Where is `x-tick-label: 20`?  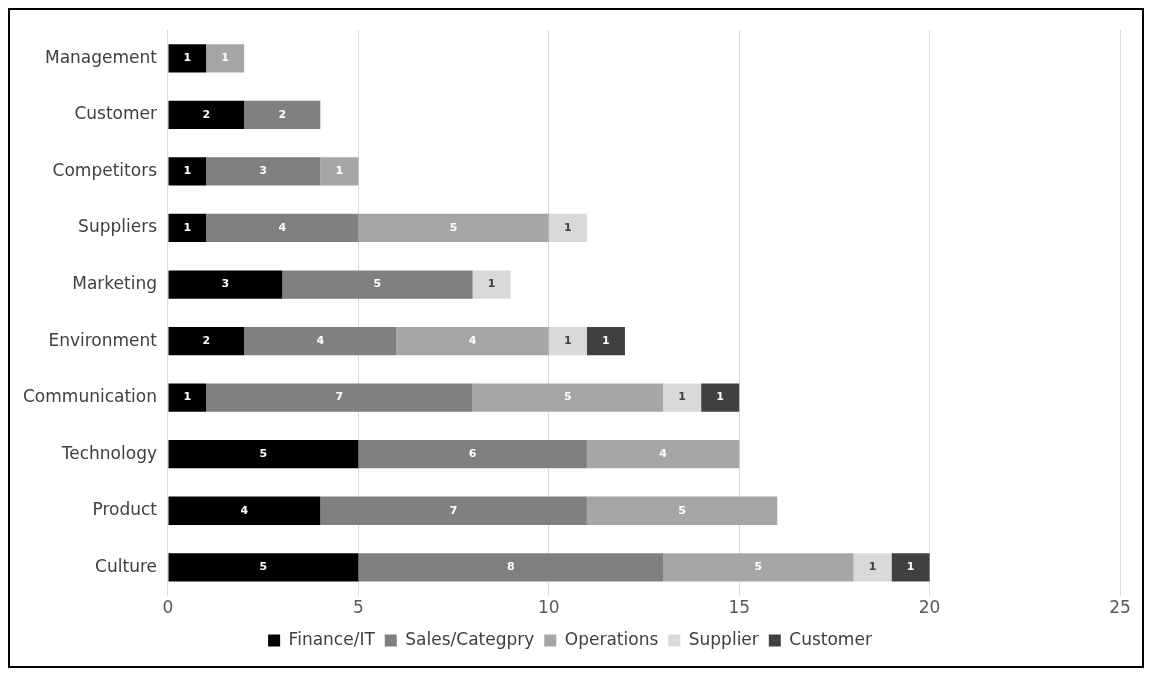
x-tick-label: 20 is located at coordinates (929, 607).